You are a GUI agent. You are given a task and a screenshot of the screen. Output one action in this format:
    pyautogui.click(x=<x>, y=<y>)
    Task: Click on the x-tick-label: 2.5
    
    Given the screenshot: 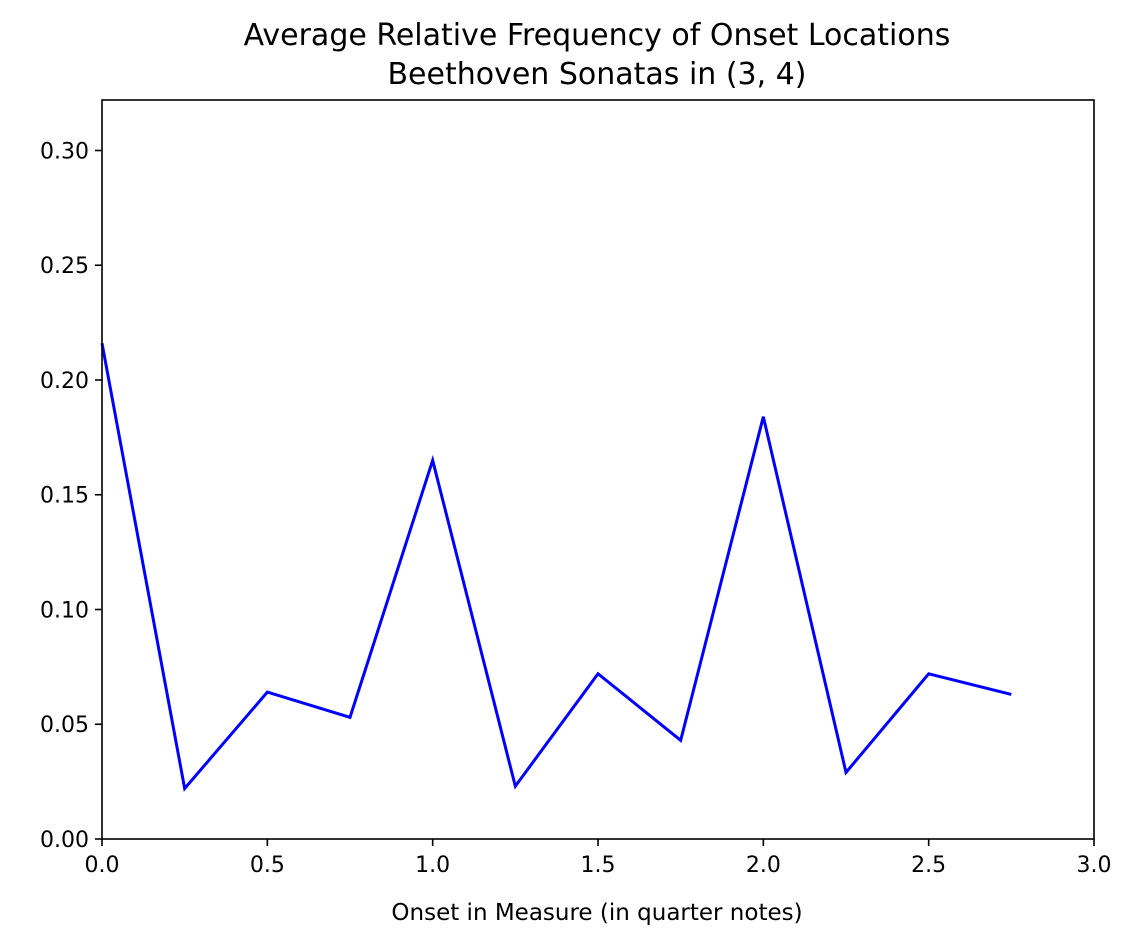 What is the action you would take?
    pyautogui.click(x=928, y=865)
    